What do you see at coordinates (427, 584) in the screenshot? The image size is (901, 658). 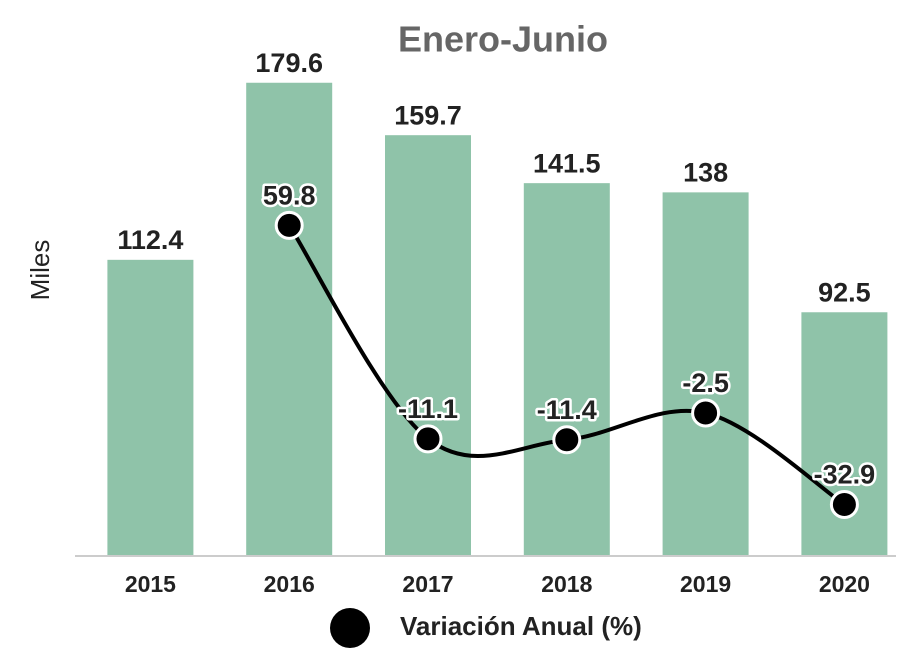 I see `x-tick-label: 2017` at bounding box center [427, 584].